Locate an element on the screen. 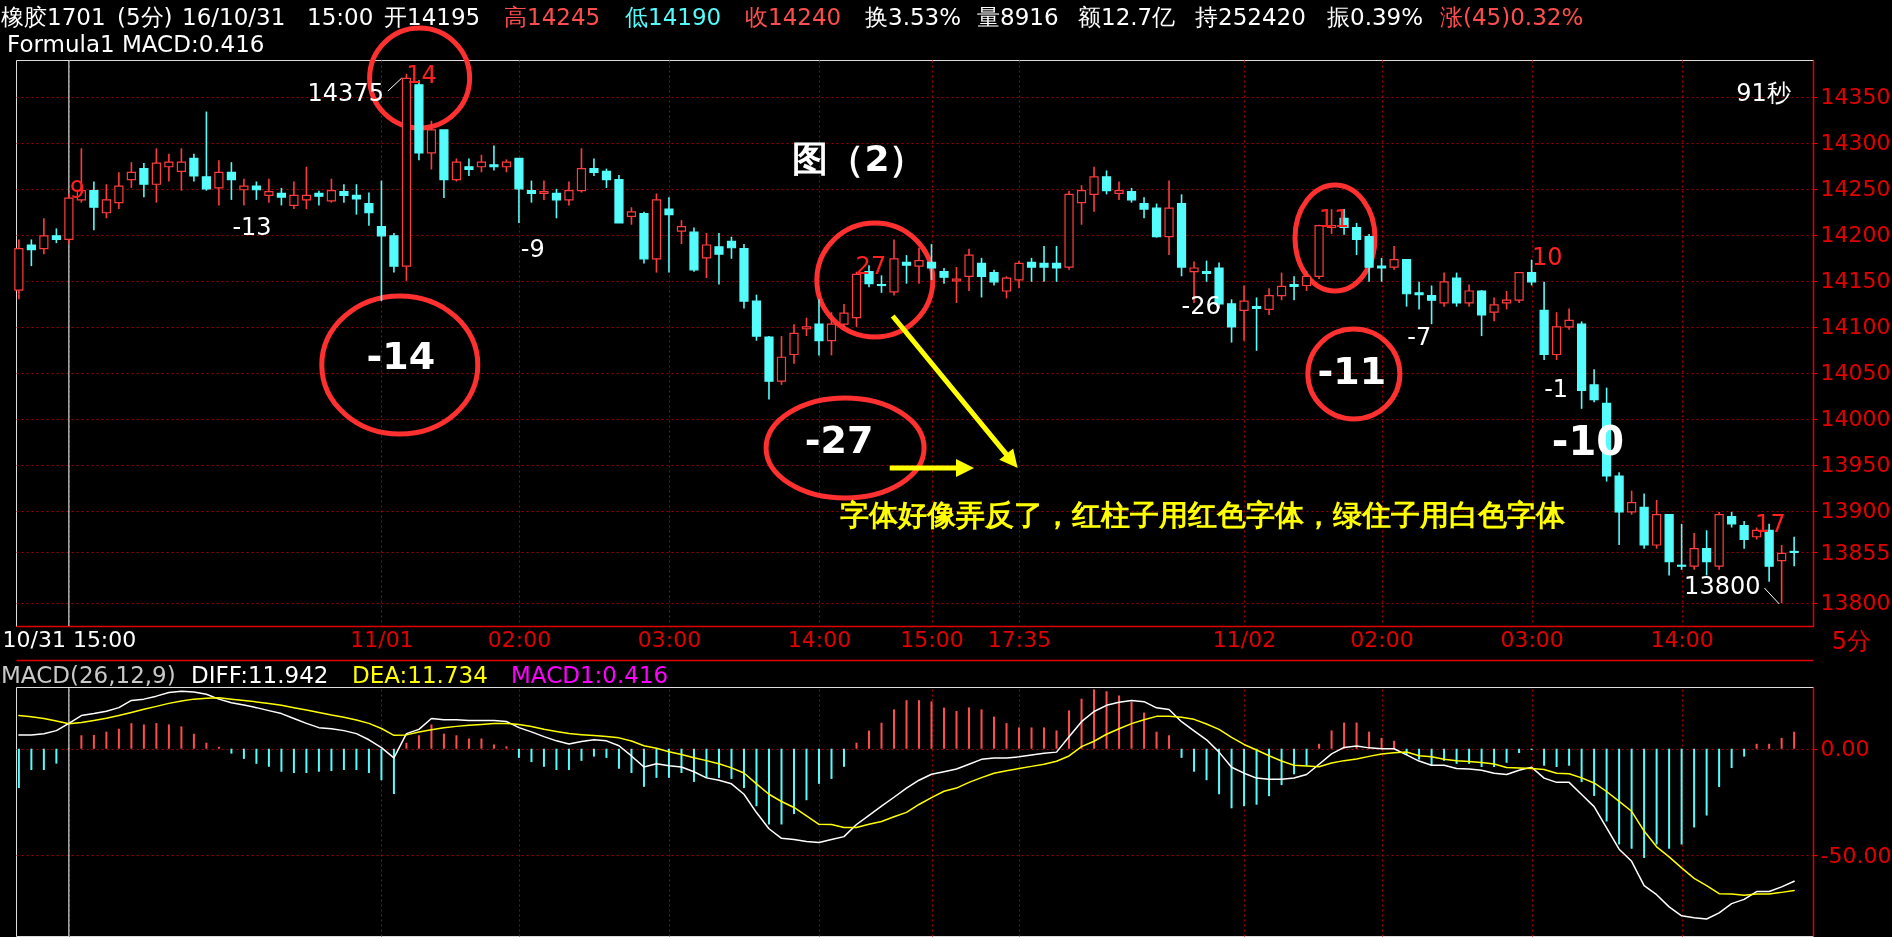 The height and width of the screenshot is (941, 1892). annotation: 图（2） is located at coordinates (859, 158).